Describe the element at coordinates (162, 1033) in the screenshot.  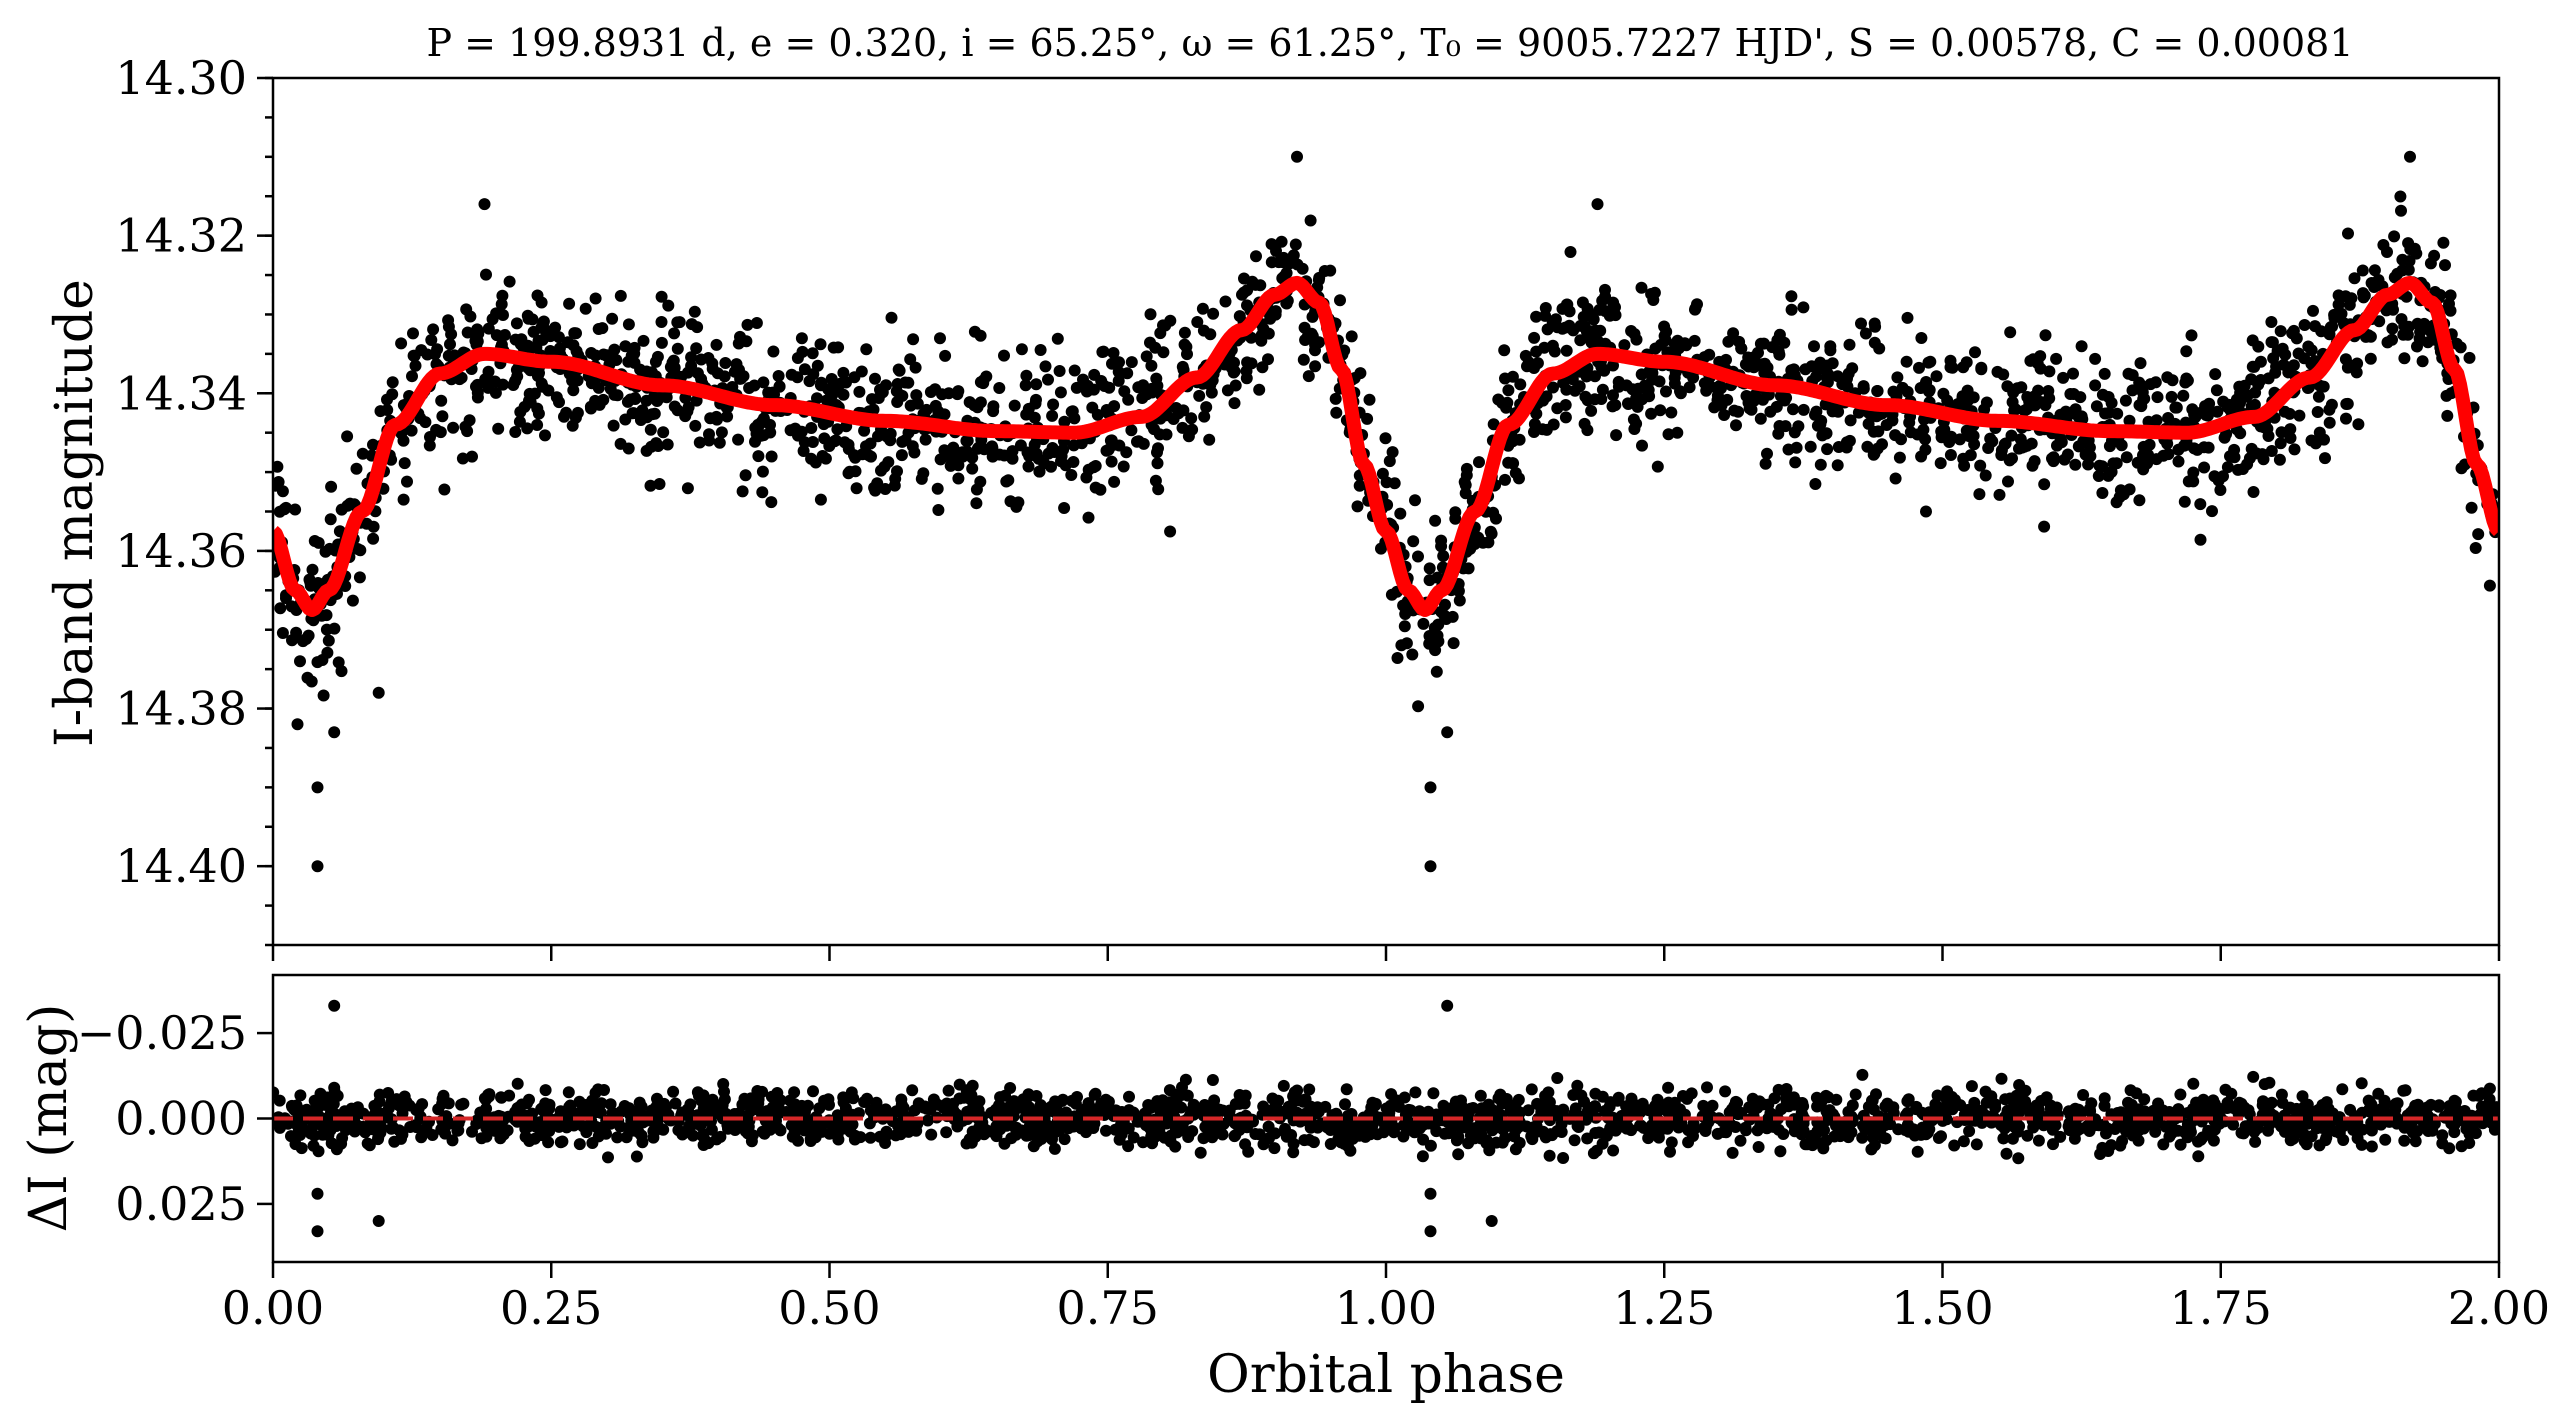
I see `y-tick-label: −0.025` at that location.